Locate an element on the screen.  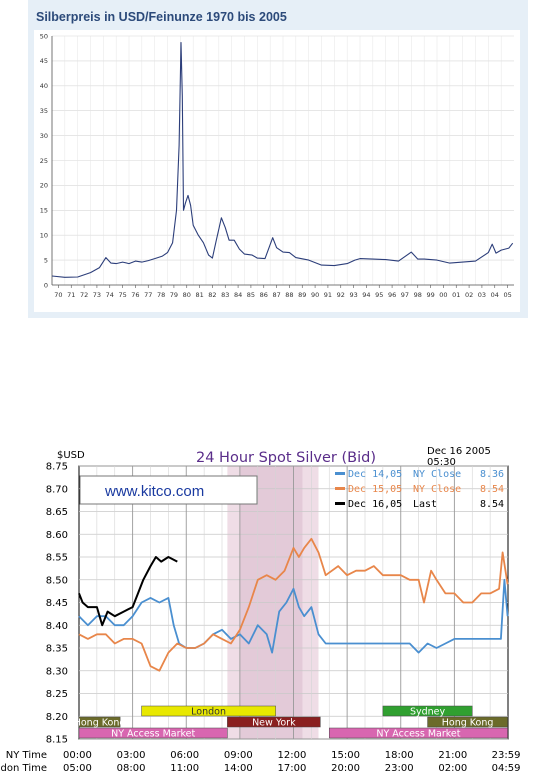
legend-date: Dec 16,05 is located at coordinates (375, 504).